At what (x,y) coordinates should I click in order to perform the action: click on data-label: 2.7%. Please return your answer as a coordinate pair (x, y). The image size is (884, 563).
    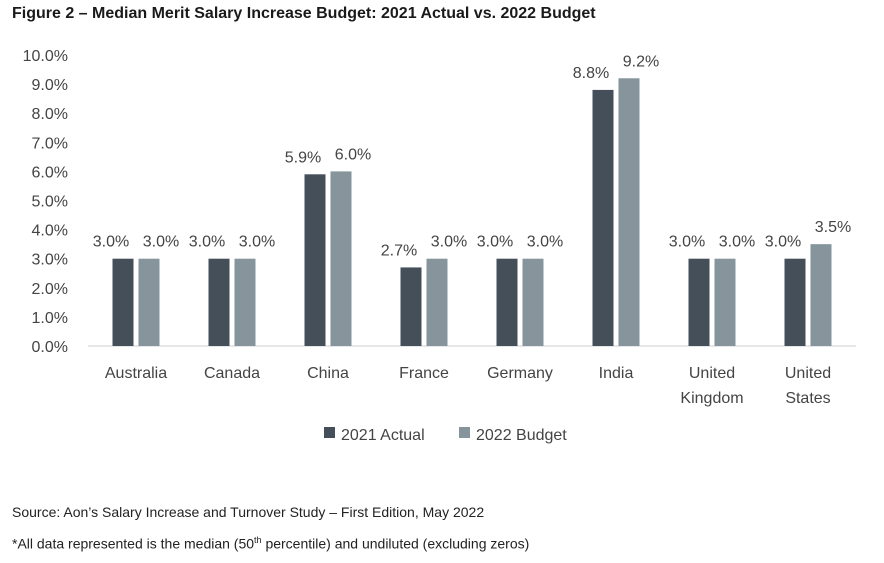
    Looking at the image, I should click on (399, 250).